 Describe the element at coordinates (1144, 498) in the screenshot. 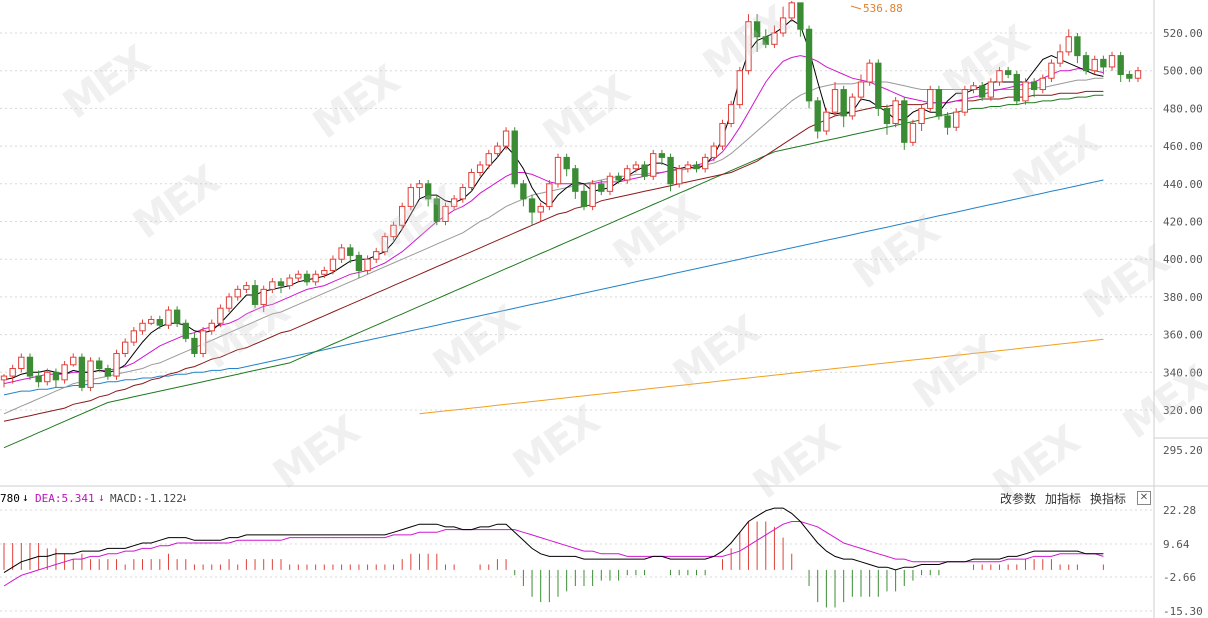

I see `close-indicator-button: ✕` at that location.